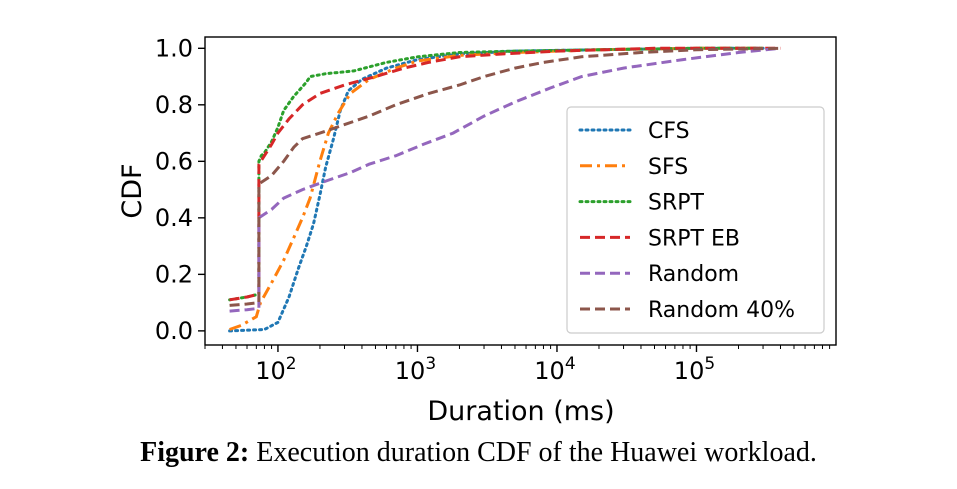 Image resolution: width=957 pixels, height=489 pixels. I want to click on legend-label-1: SFS, so click(668, 167).